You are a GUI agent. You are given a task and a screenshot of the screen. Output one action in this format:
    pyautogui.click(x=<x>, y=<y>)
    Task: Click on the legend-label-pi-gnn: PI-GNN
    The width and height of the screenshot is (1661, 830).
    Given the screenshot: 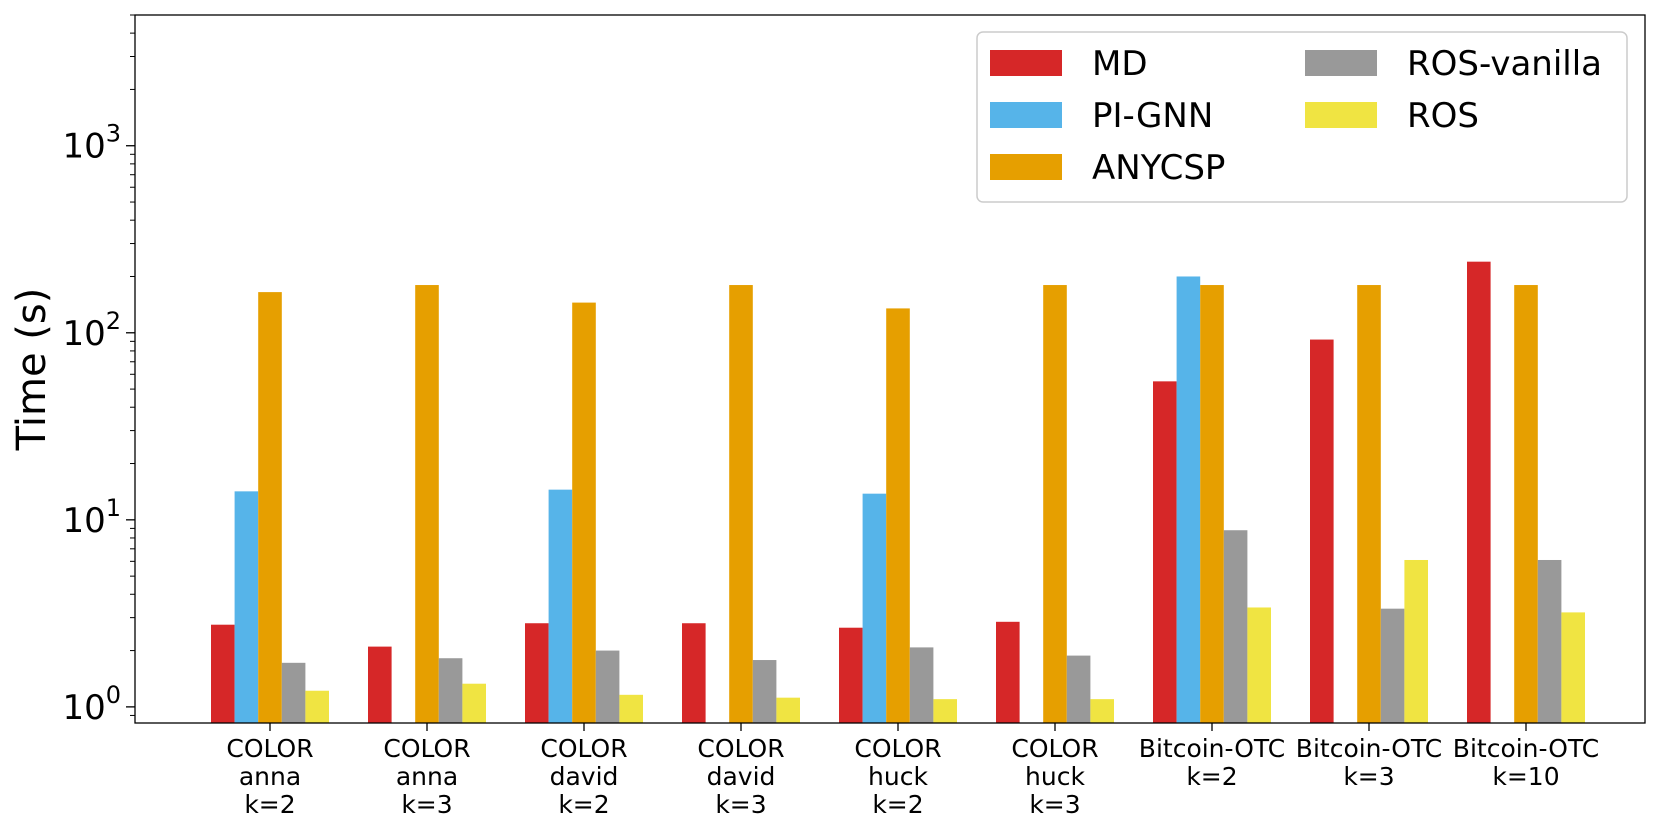 What is the action you would take?
    pyautogui.click(x=1152, y=116)
    